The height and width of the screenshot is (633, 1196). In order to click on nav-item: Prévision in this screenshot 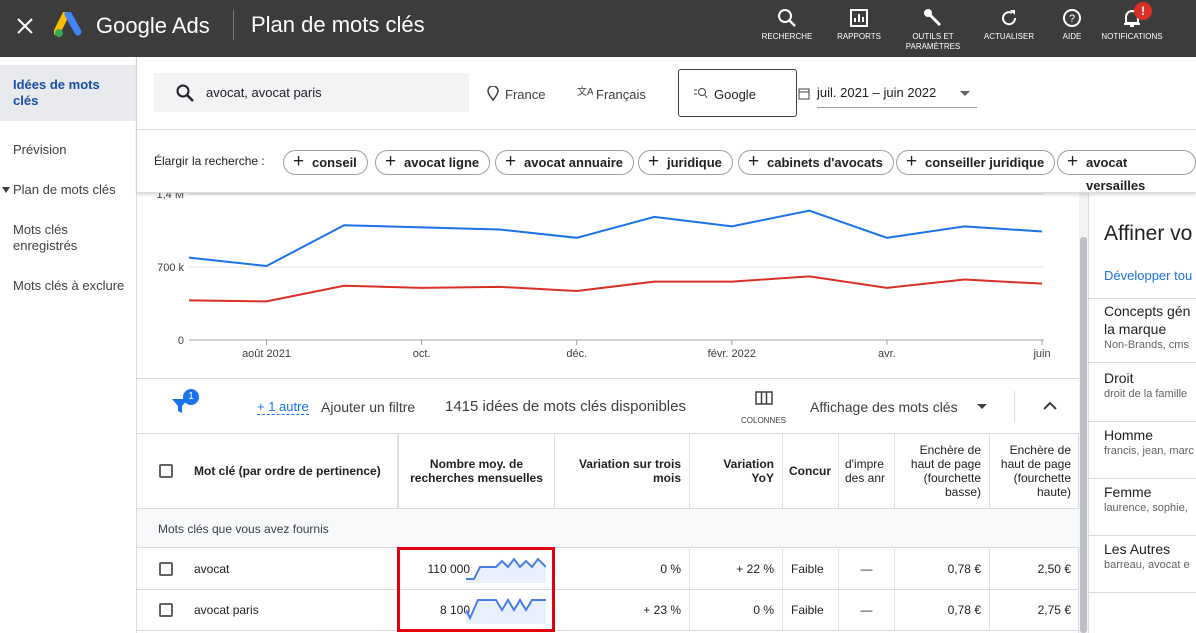, I will do `click(40, 149)`.